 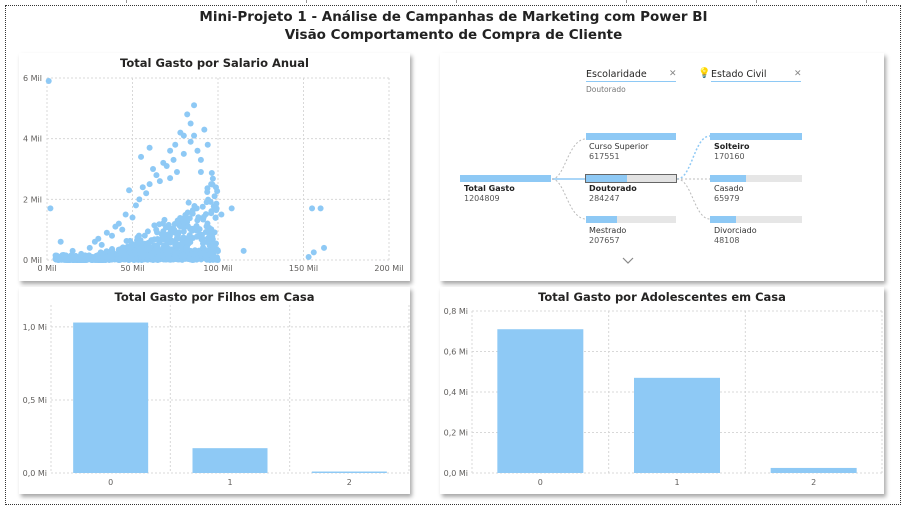 What do you see at coordinates (613, 188) in the screenshot?
I see `level1-label-1: Doutorado` at bounding box center [613, 188].